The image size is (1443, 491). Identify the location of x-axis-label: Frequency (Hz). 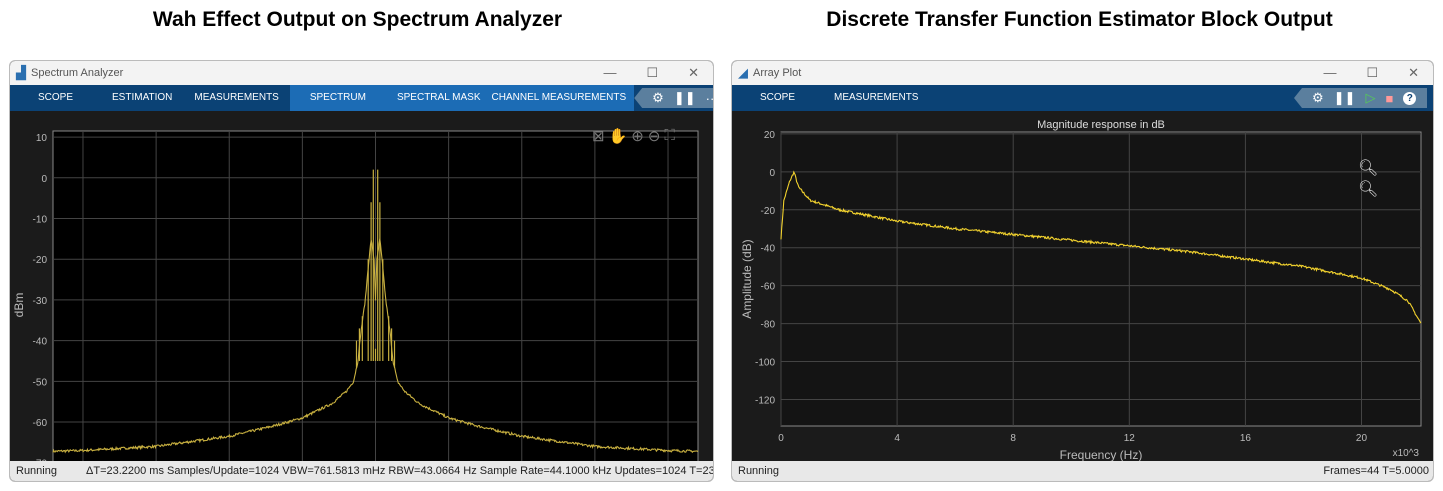
(1101, 455).